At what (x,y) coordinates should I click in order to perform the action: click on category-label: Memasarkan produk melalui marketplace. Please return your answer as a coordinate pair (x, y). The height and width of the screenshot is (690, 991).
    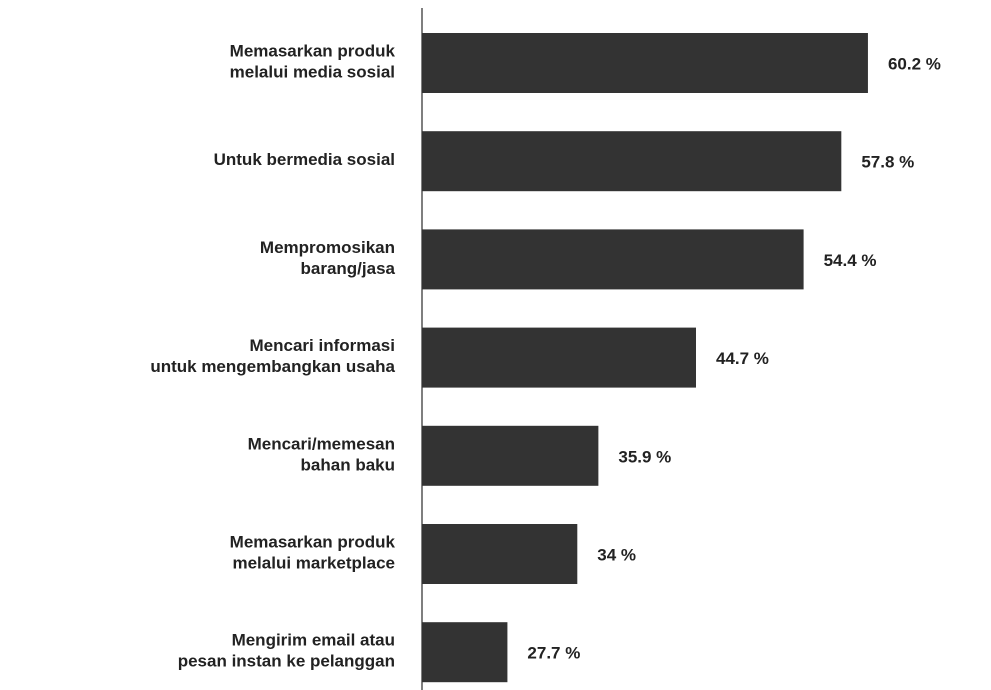
    Looking at the image, I should click on (313, 553).